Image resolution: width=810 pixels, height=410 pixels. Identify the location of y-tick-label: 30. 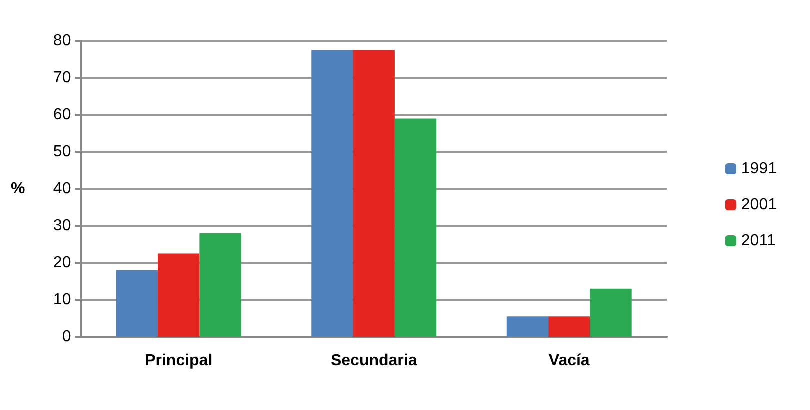
(62, 226).